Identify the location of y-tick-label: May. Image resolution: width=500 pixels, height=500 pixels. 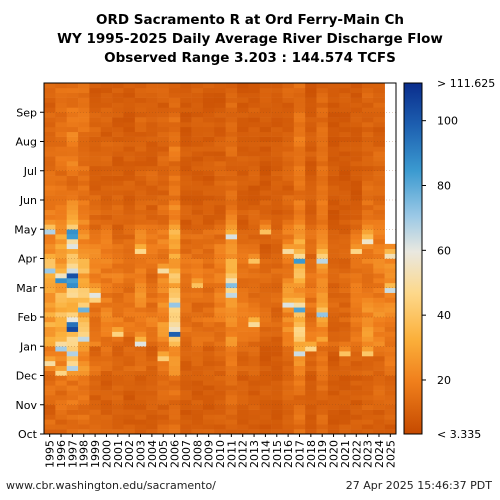
(25, 229).